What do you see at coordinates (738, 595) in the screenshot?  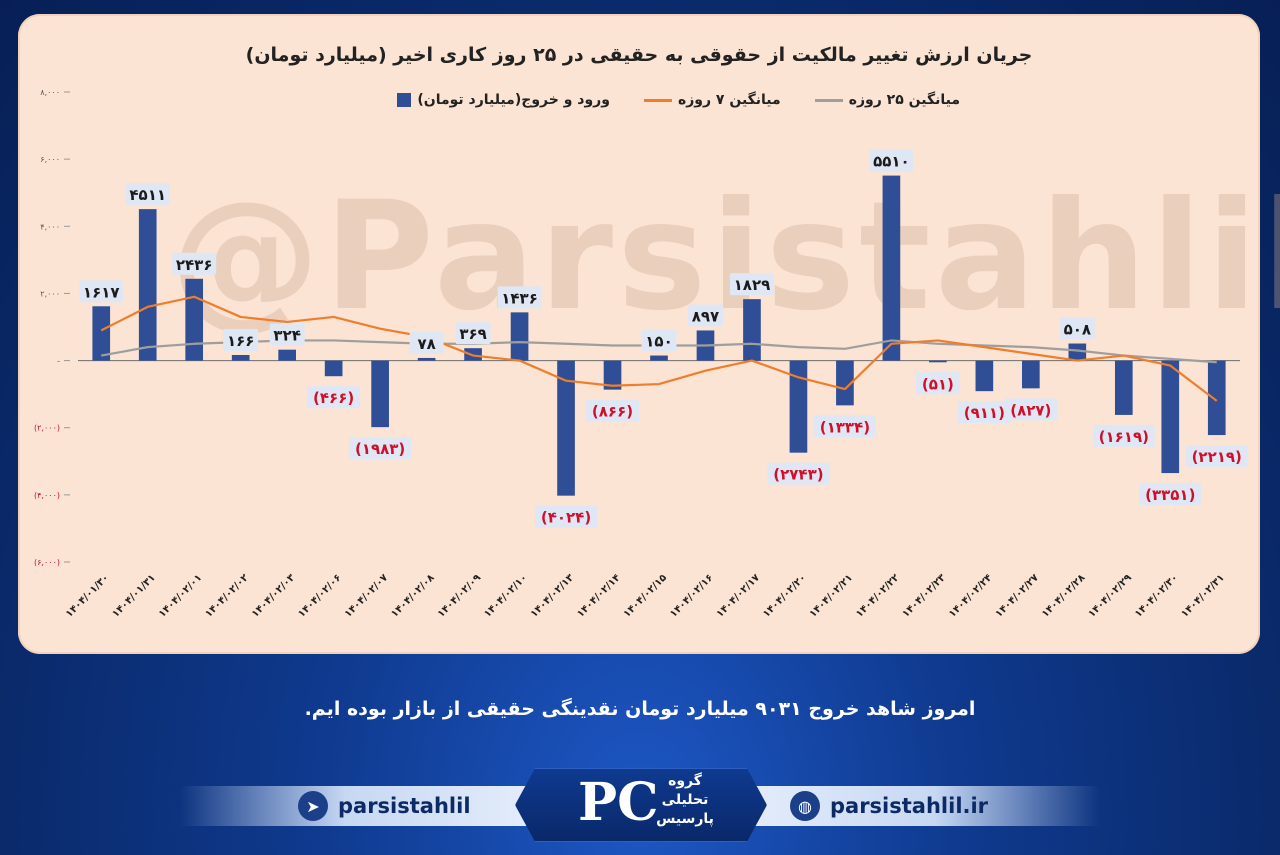 I see `x-tick-label: ۱۴۰۴/۰۲/۱۷` at bounding box center [738, 595].